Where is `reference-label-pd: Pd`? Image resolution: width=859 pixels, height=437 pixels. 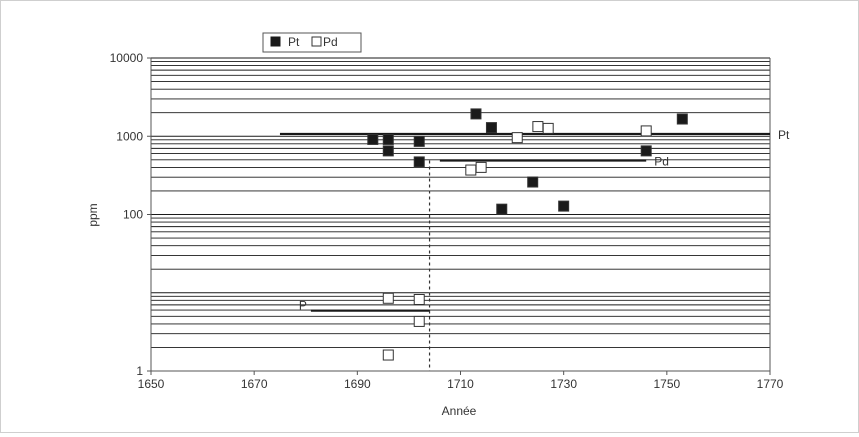
reference-label-pd: Pd is located at coordinates (661, 161).